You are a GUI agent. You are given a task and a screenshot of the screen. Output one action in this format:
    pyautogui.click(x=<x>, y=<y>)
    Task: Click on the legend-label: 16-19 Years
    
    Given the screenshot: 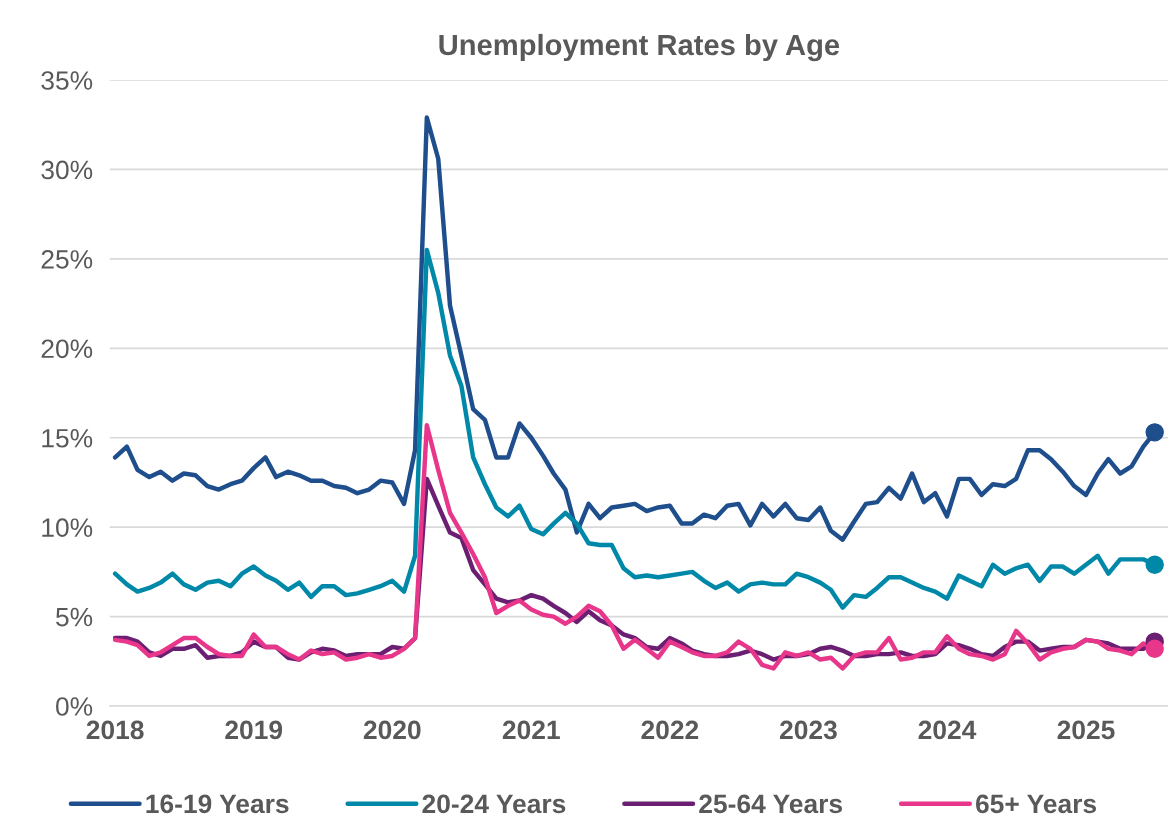 What is the action you would take?
    pyautogui.click(x=217, y=804)
    